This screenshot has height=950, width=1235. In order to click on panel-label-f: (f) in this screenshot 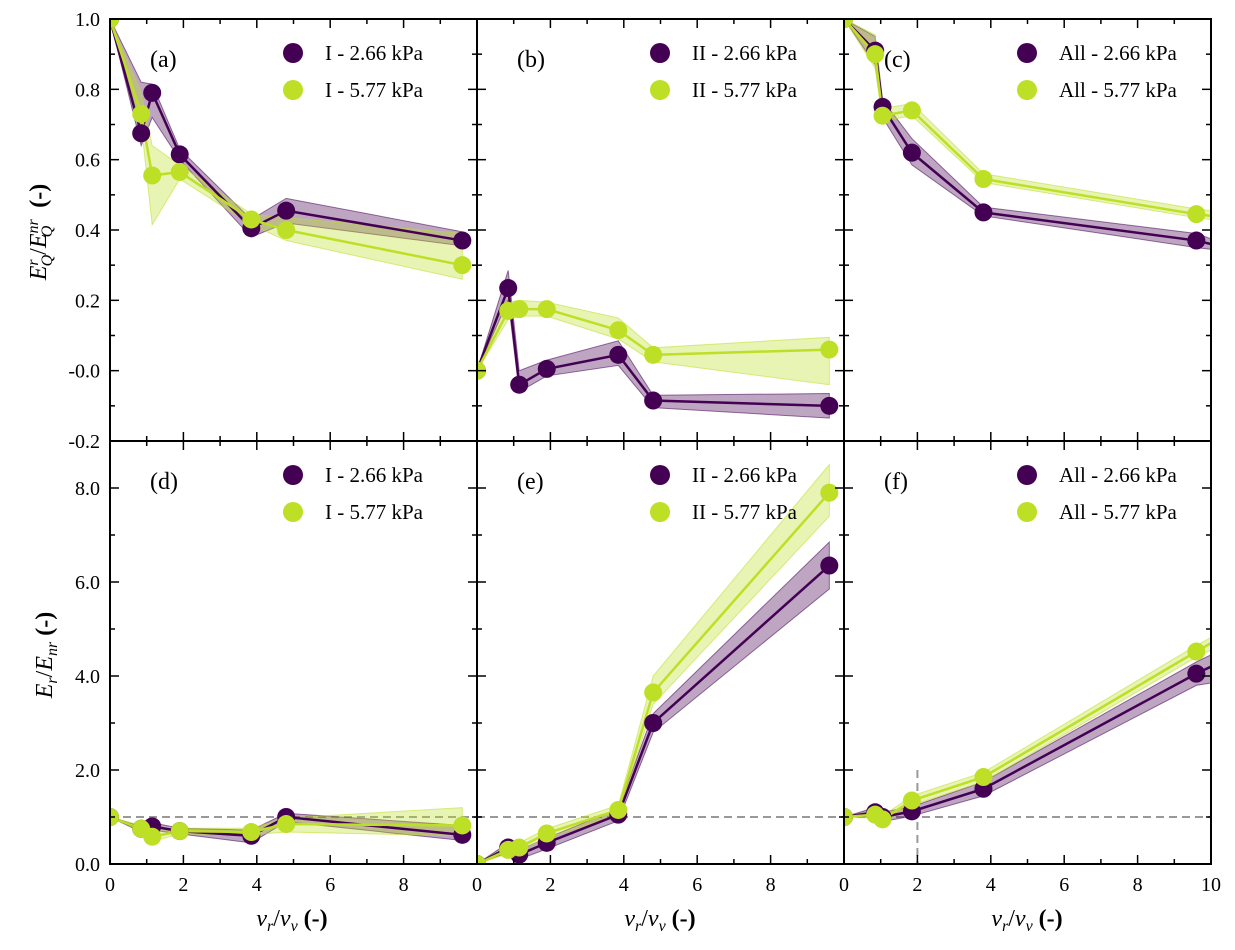, I will do `click(896, 482)`.